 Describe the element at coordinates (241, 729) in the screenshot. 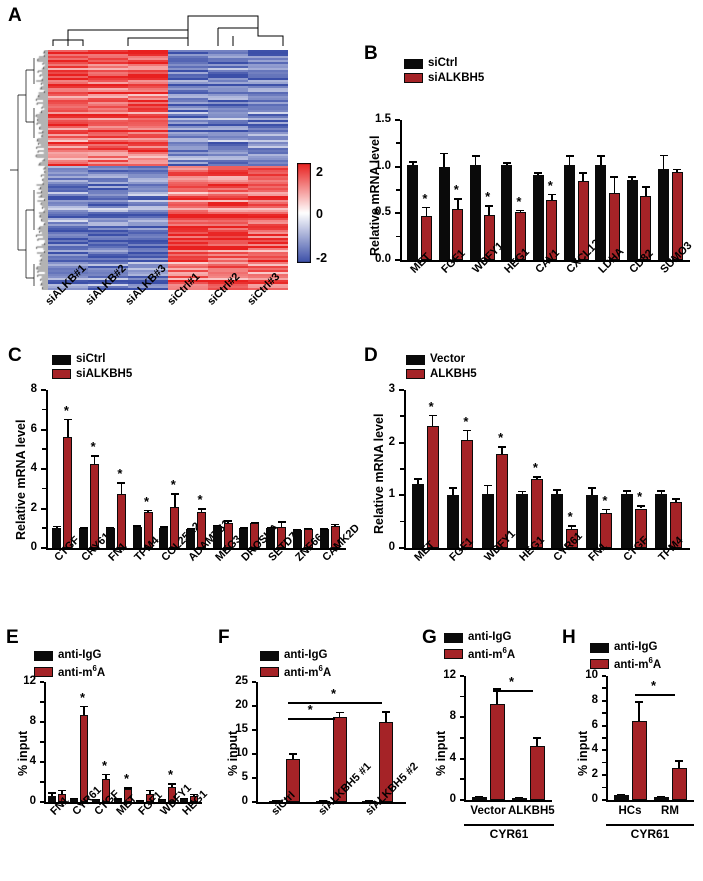

I see `y-tick-label: 15` at that location.